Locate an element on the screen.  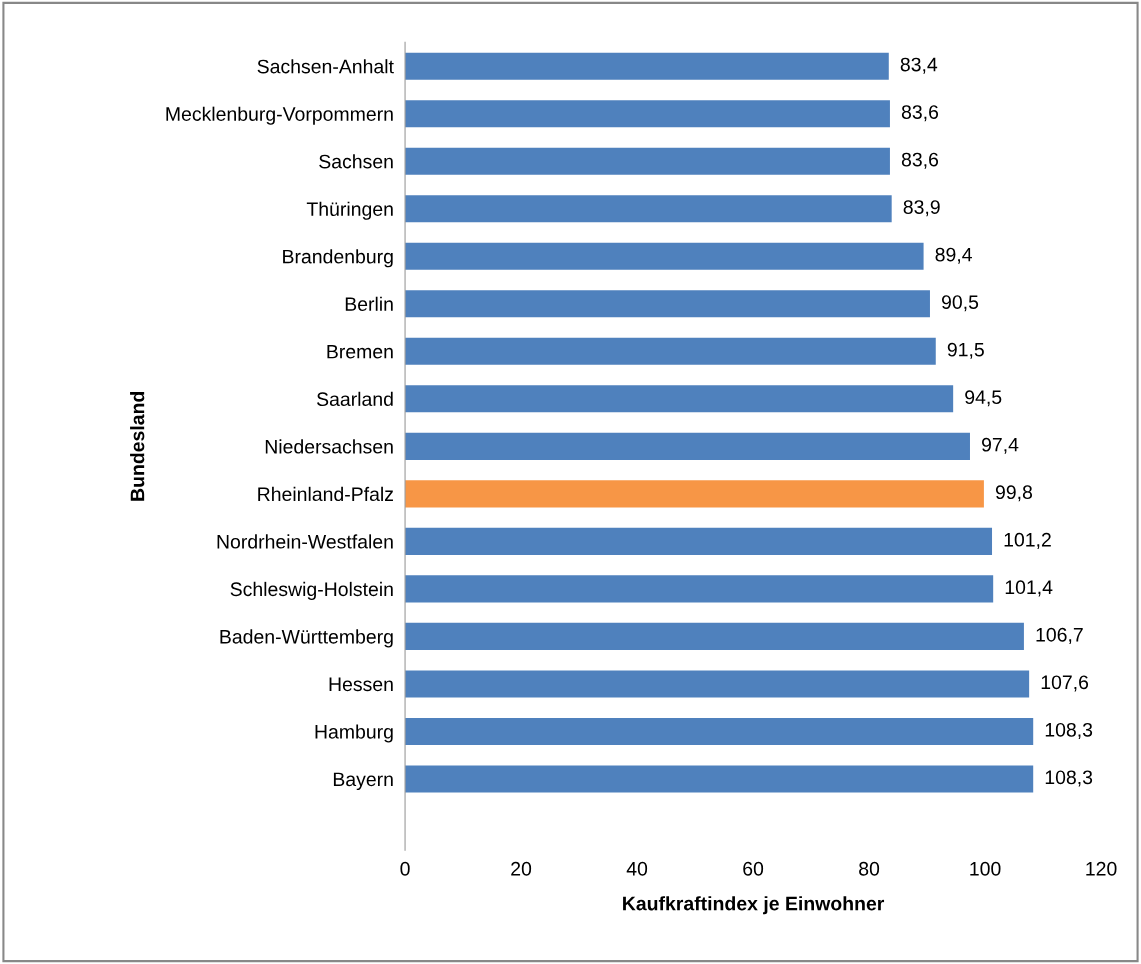
y-axis-title: Bundesland is located at coordinates (137, 446).